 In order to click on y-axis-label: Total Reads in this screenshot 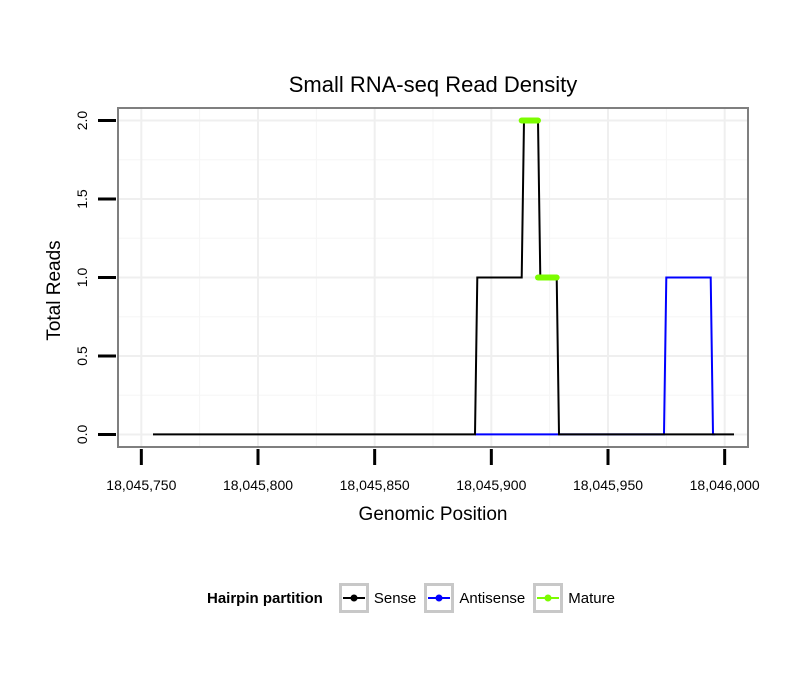, I will do `click(54, 290)`.